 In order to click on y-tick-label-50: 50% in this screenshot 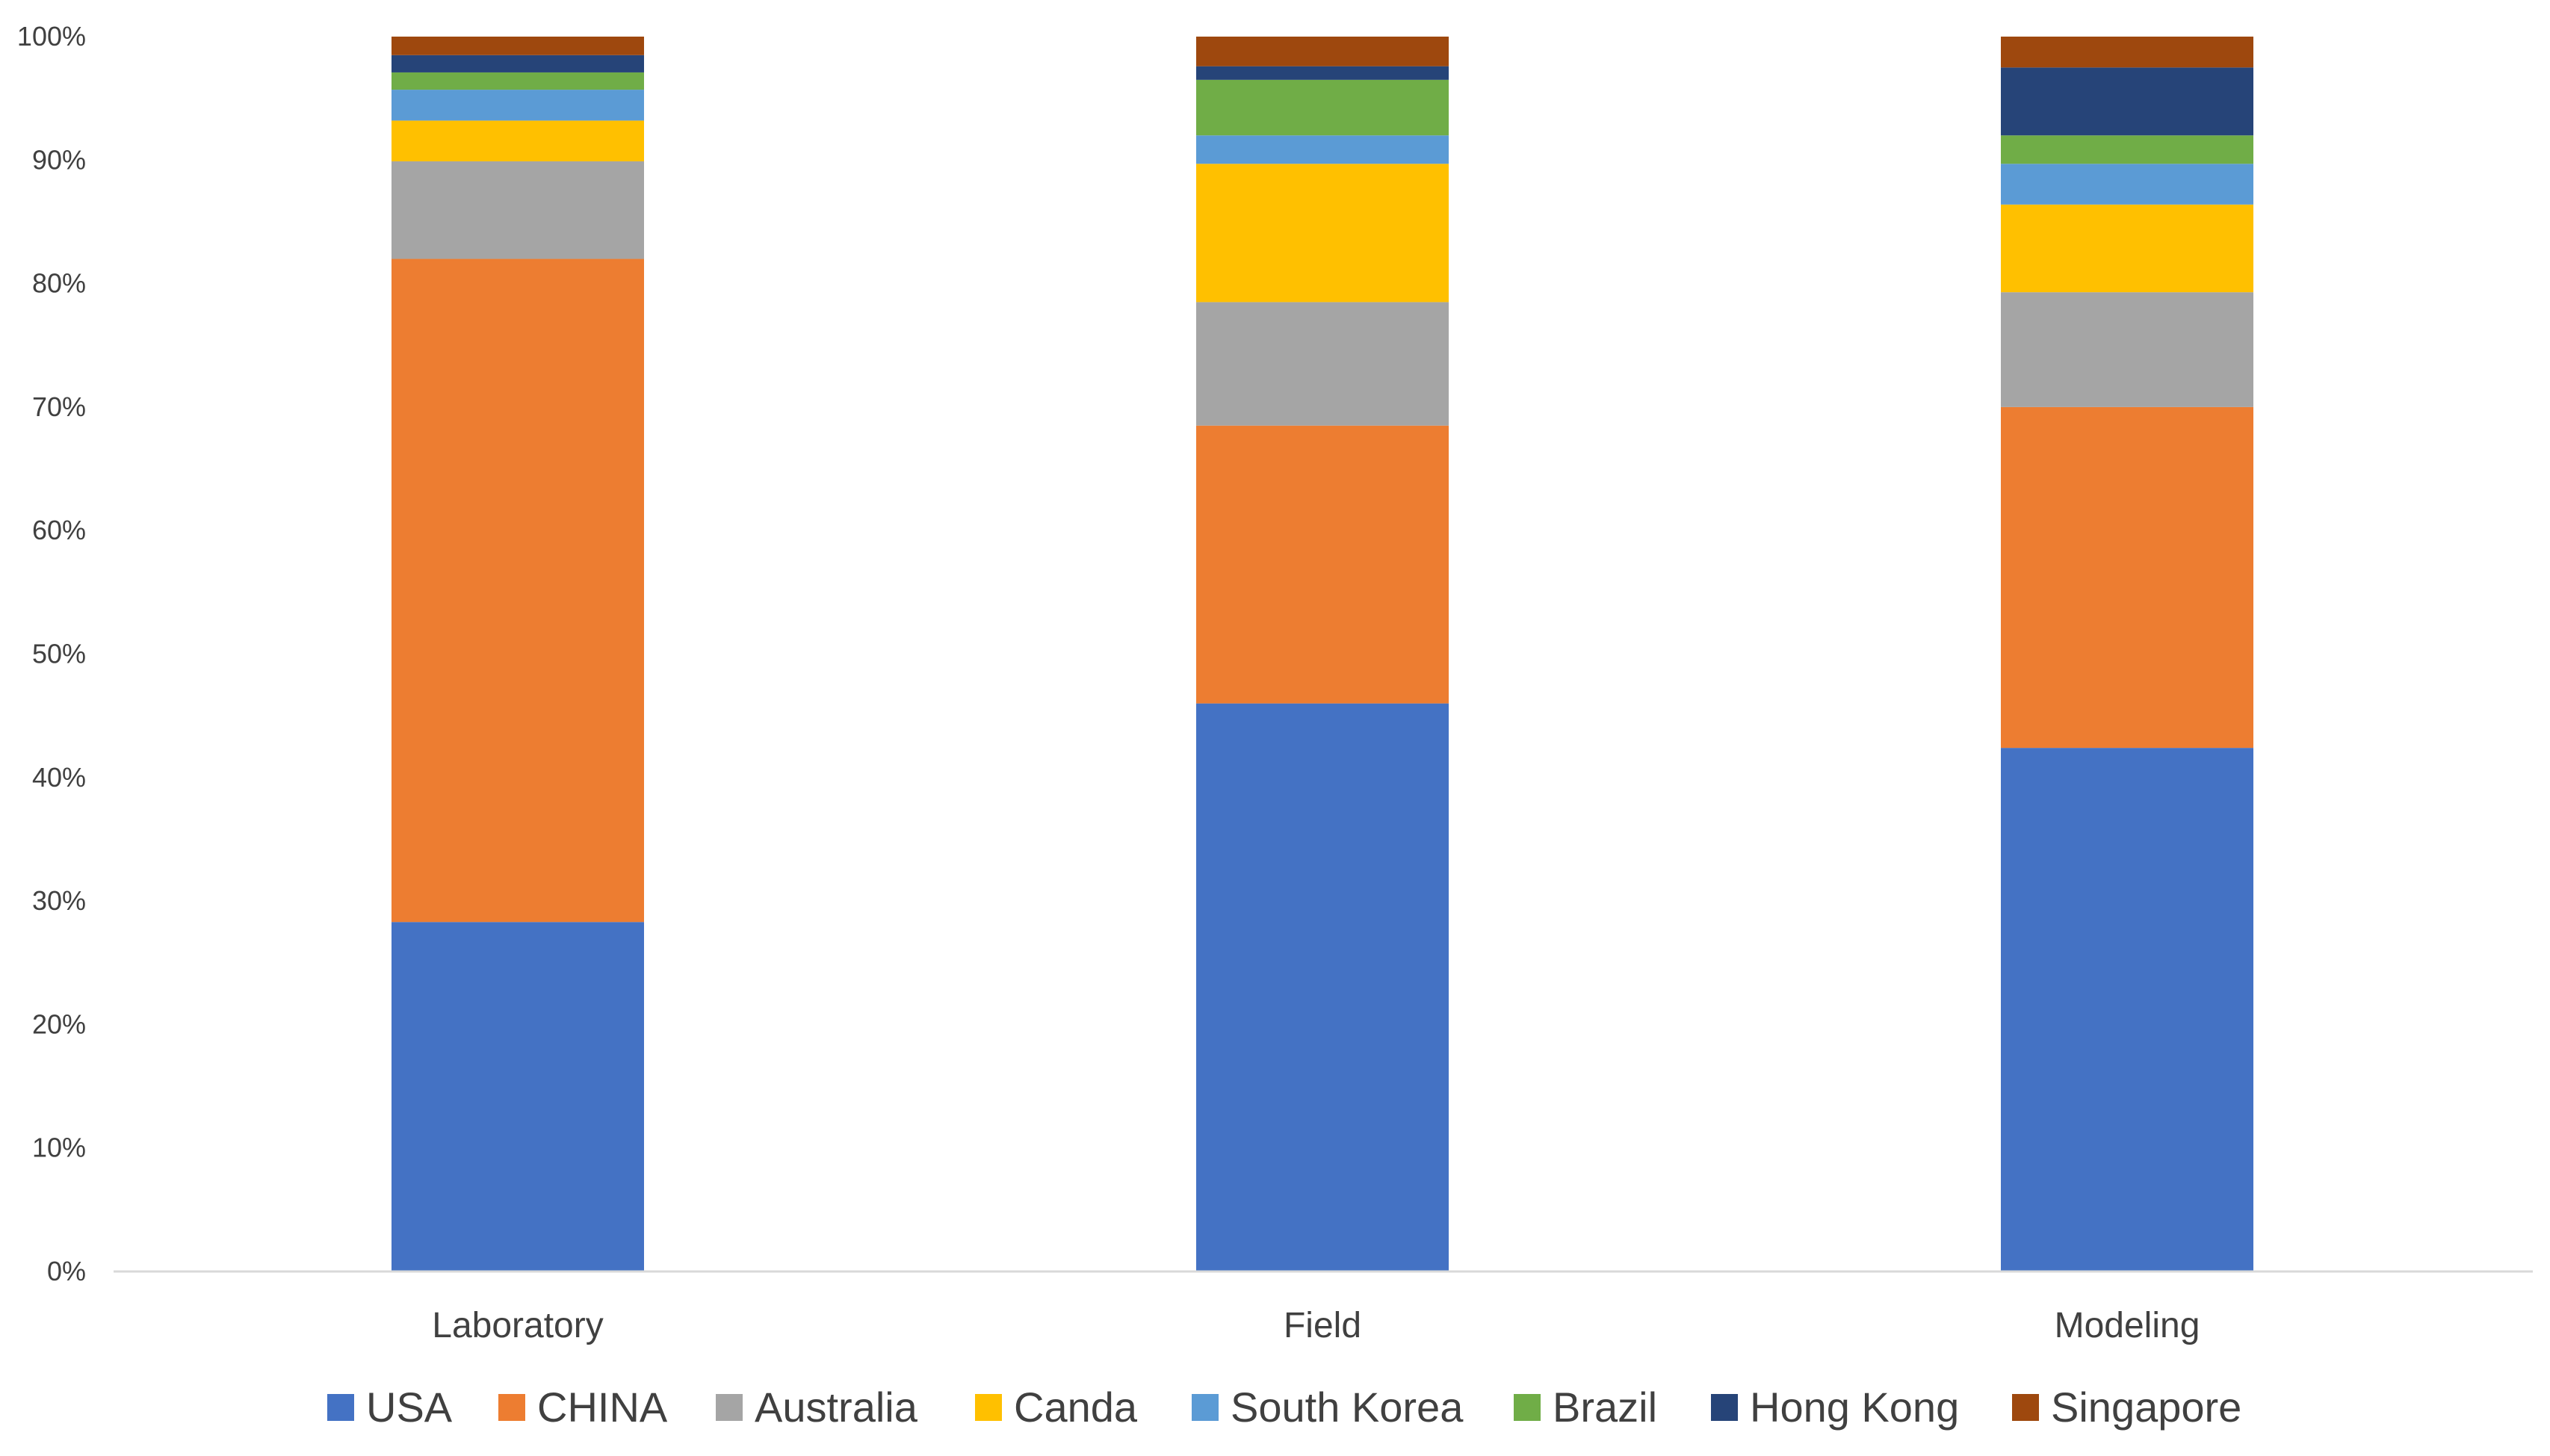, I will do `click(59, 654)`.